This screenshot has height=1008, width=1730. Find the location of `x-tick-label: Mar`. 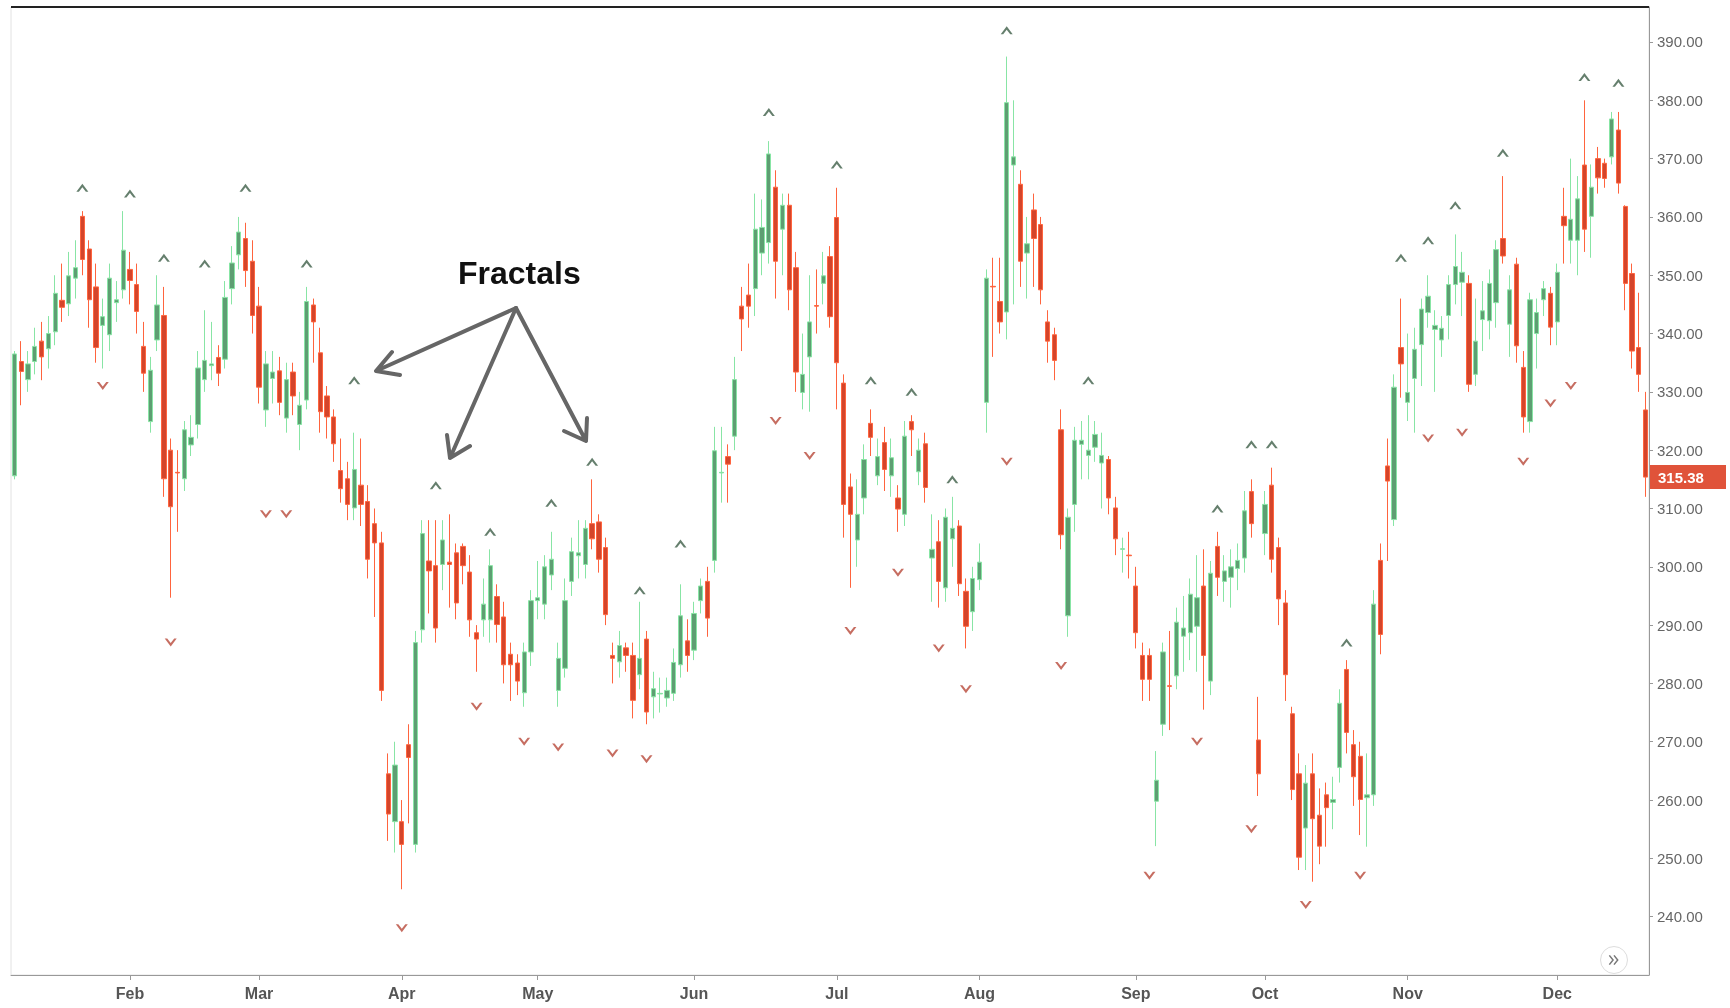

x-tick-label: Mar is located at coordinates (259, 993).